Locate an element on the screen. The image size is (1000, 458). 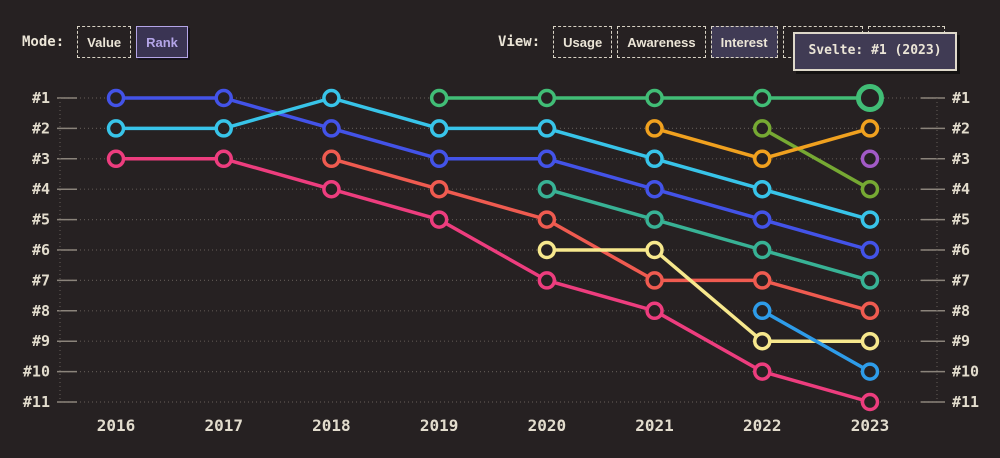
series-line-azure is located at coordinates (816, 341).